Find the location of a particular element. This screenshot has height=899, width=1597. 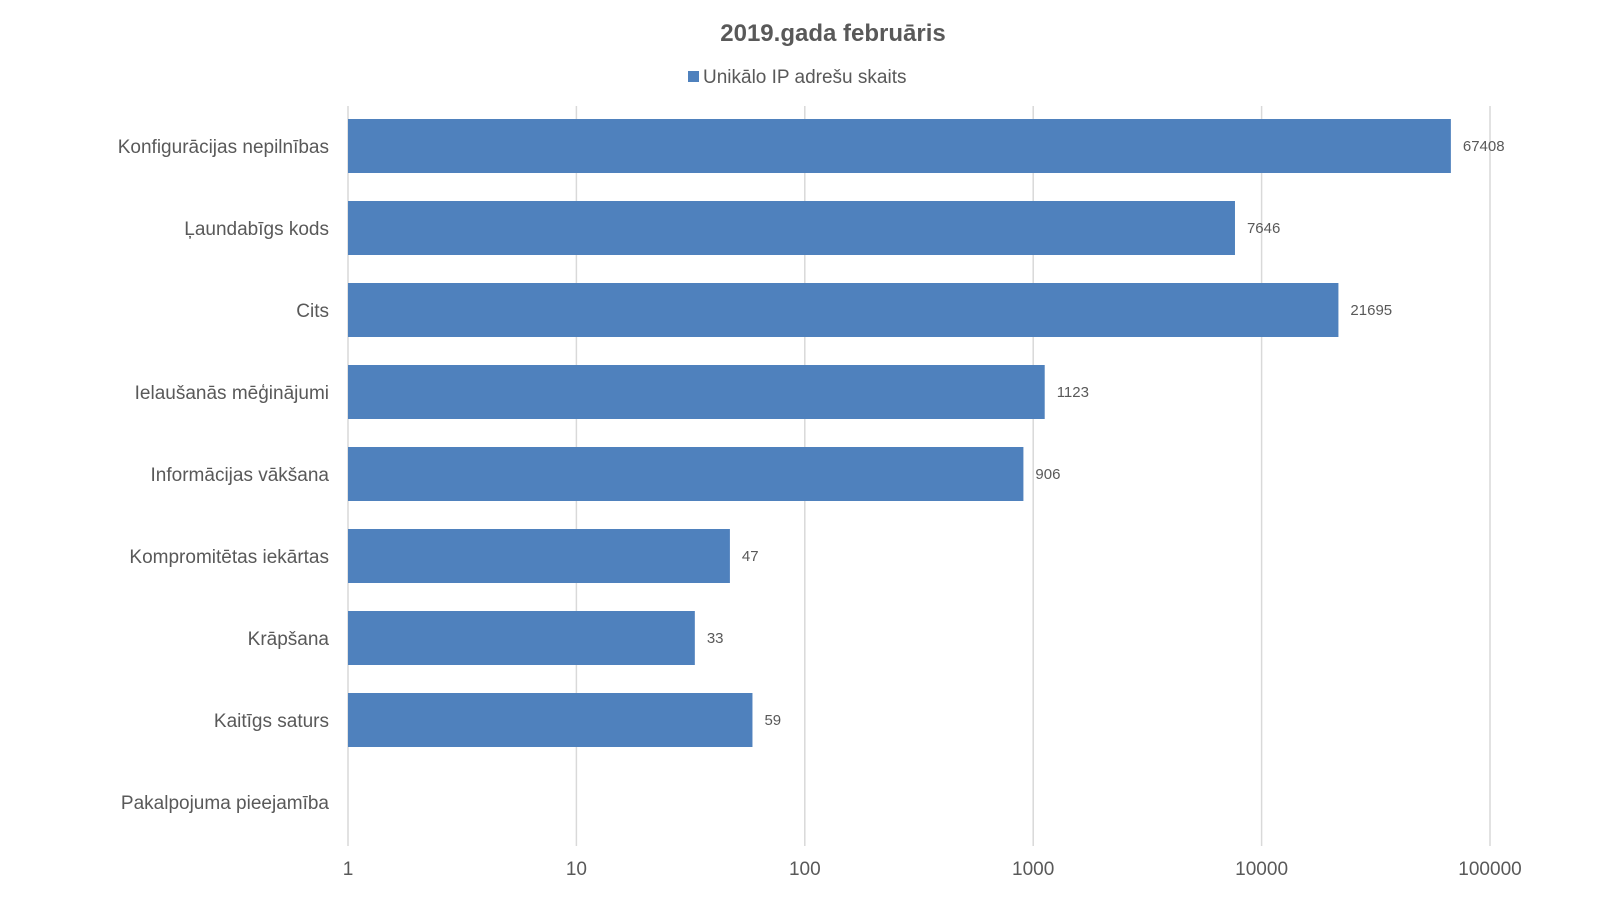

legend: Unikālo IP adrešu skaits is located at coordinates (797, 77).